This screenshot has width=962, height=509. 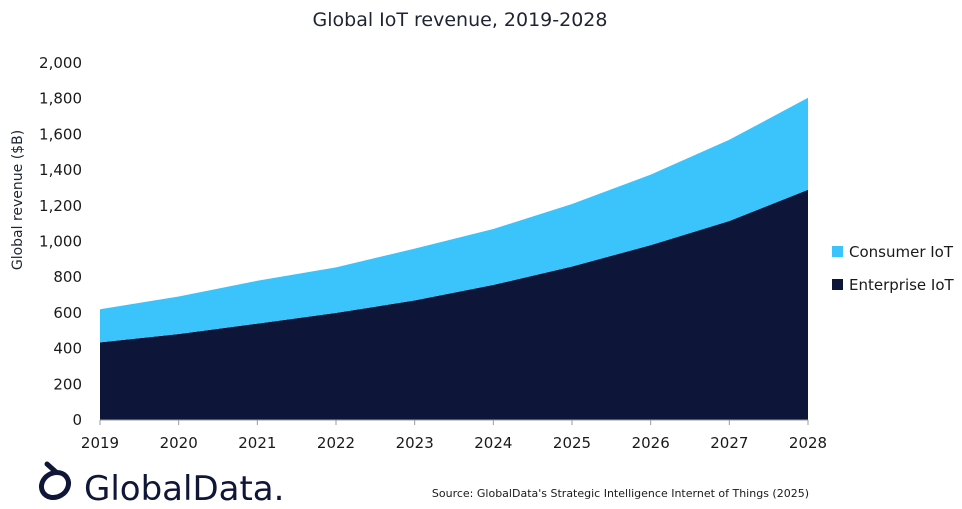 I want to click on y-tick-label: 1,000, so click(x=60, y=242).